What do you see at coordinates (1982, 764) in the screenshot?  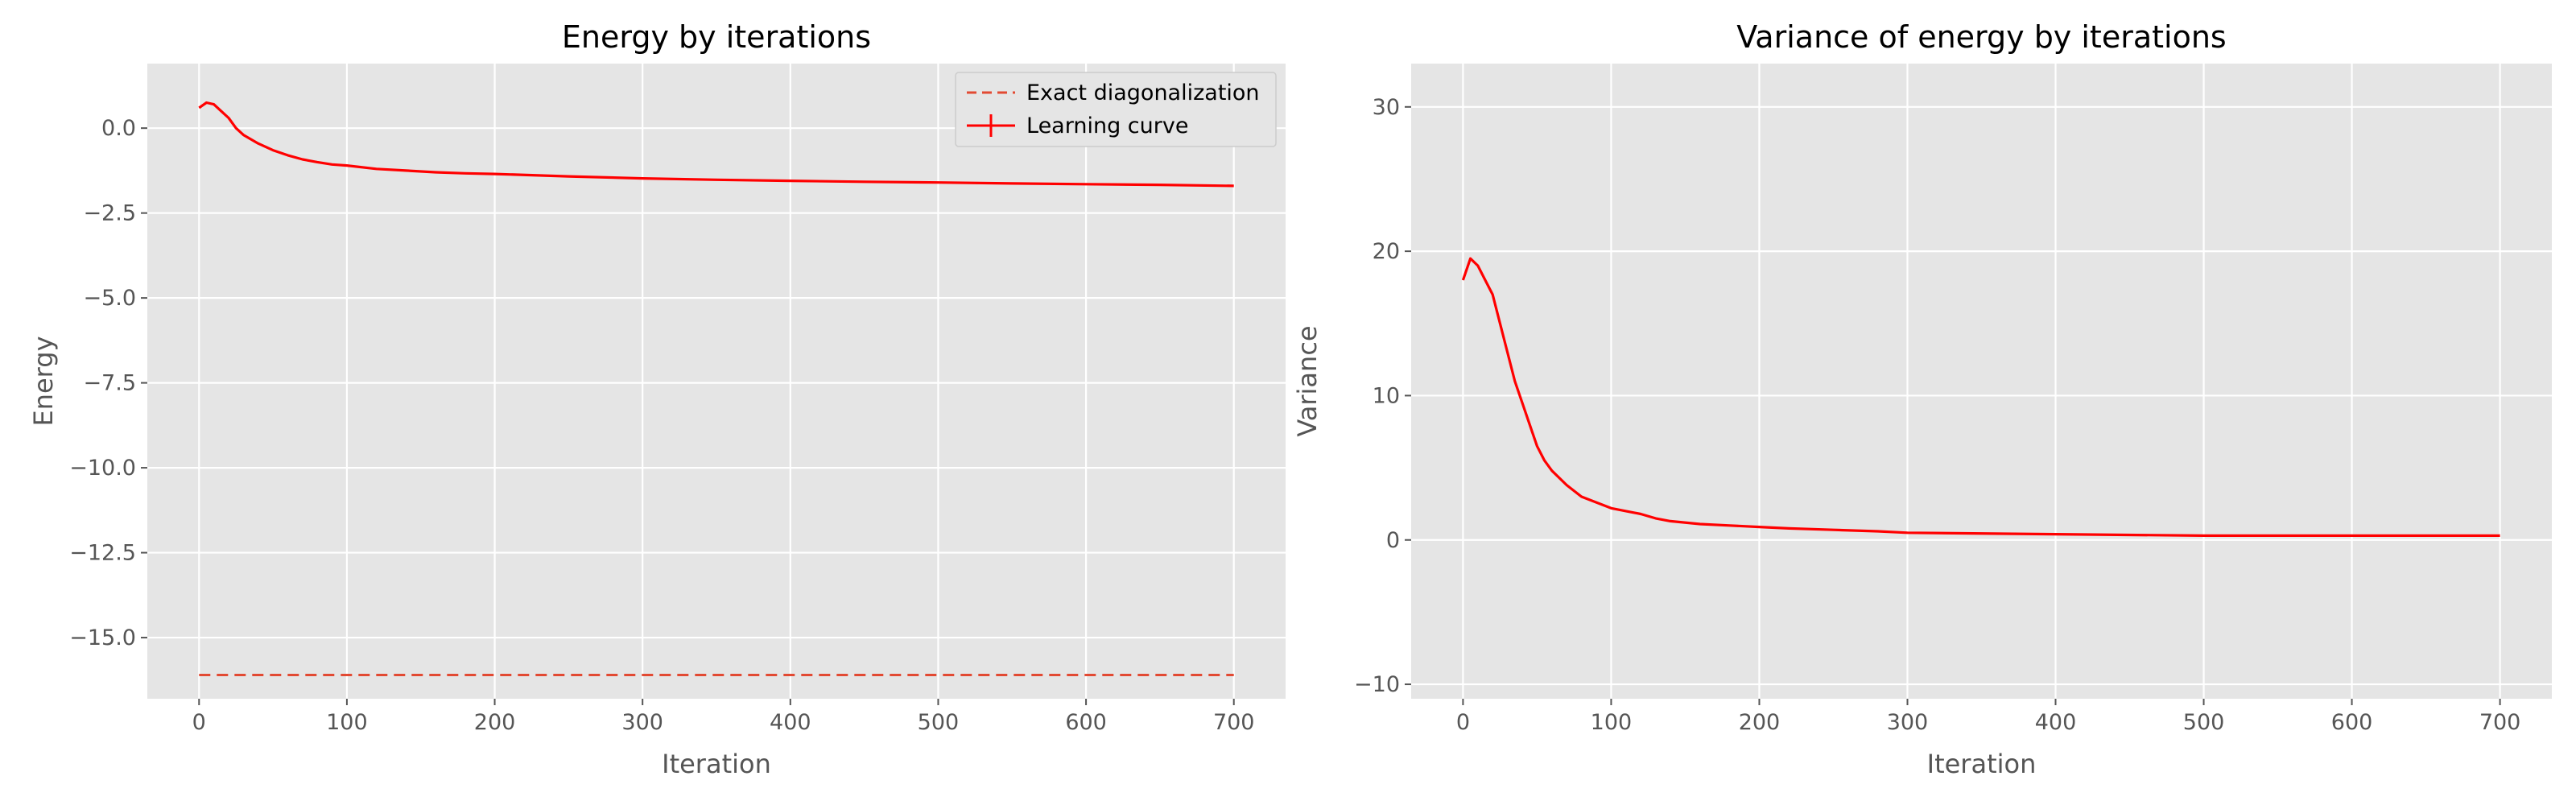 I see `variance-x-axis-label: Iteration` at bounding box center [1982, 764].